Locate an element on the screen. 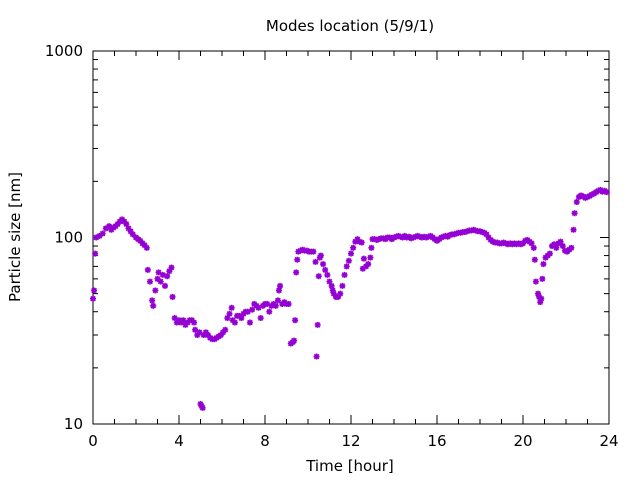 The width and height of the screenshot is (640, 480). x-tick-label: 8 is located at coordinates (265, 441).